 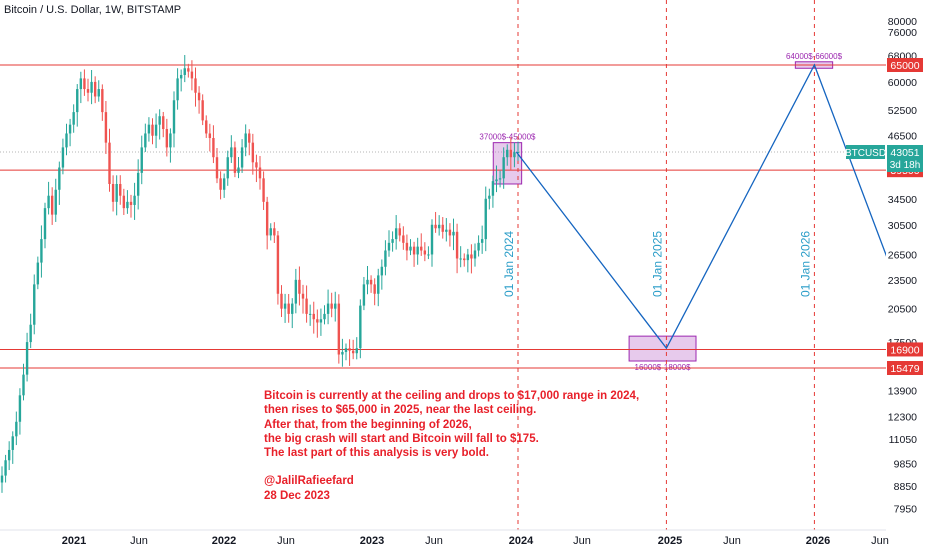 I want to click on x-tick-label: 2025, so click(x=670, y=541).